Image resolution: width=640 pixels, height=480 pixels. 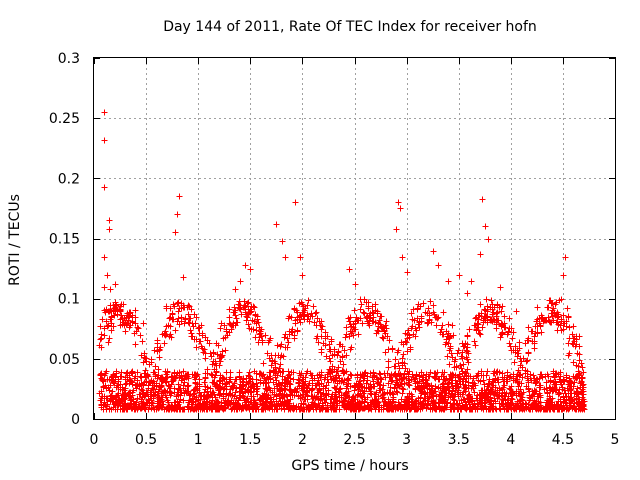 I want to click on x-tick-label: 2.5, so click(x=354, y=440).